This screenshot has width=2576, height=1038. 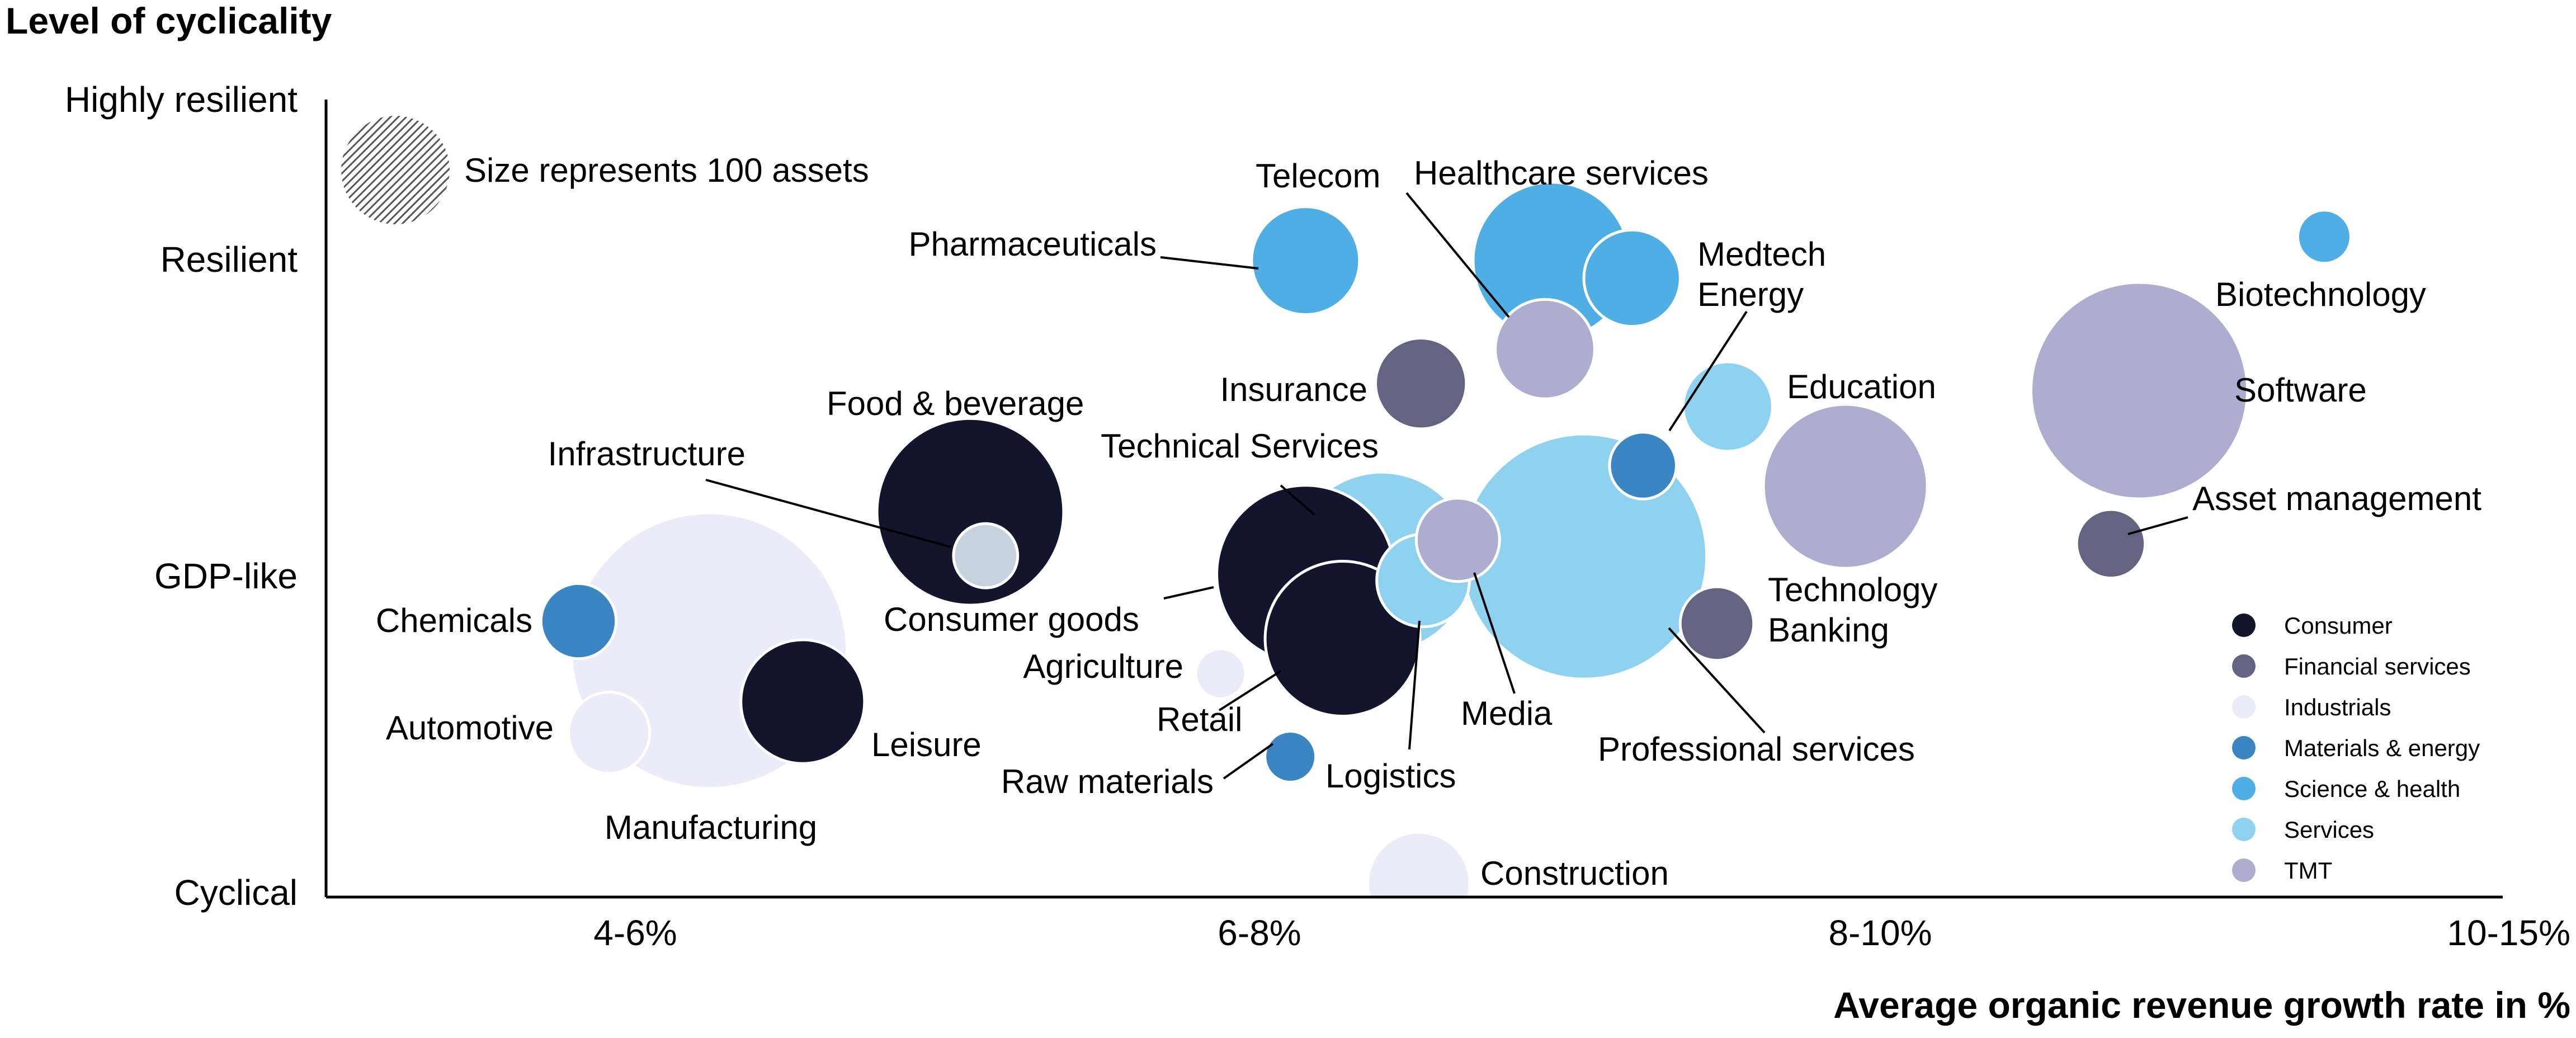 What do you see at coordinates (1240, 446) in the screenshot?
I see `label-technical-services: Technical Services` at bounding box center [1240, 446].